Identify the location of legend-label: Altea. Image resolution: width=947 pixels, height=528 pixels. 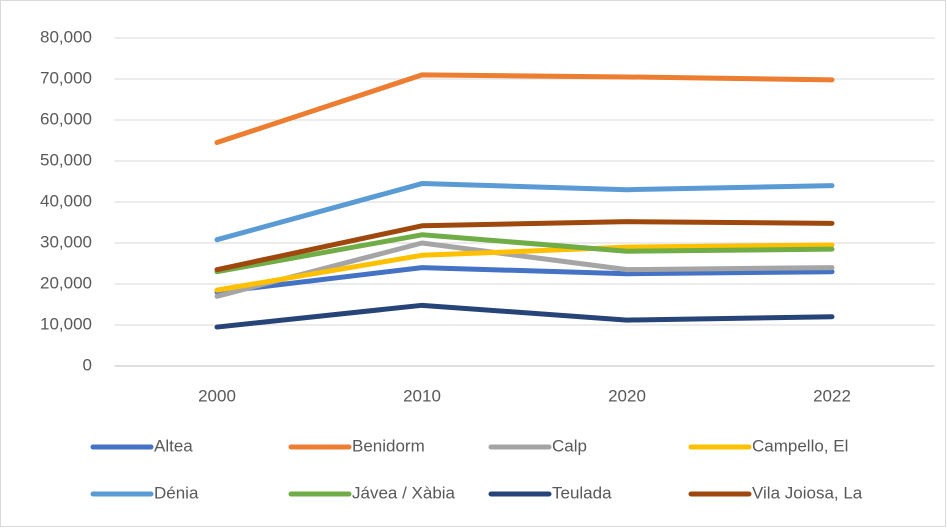
(173, 445).